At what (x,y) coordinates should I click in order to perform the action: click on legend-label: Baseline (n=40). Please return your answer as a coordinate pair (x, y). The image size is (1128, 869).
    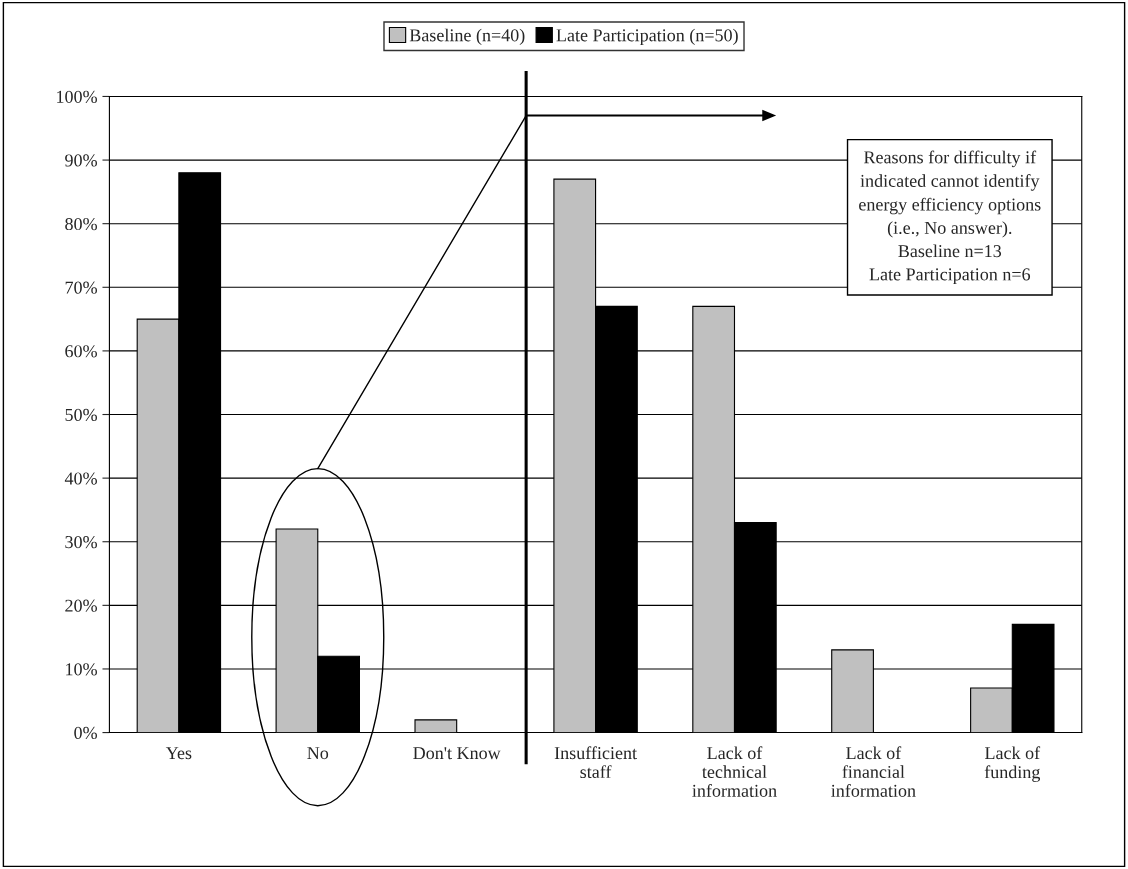
    Looking at the image, I should click on (467, 37).